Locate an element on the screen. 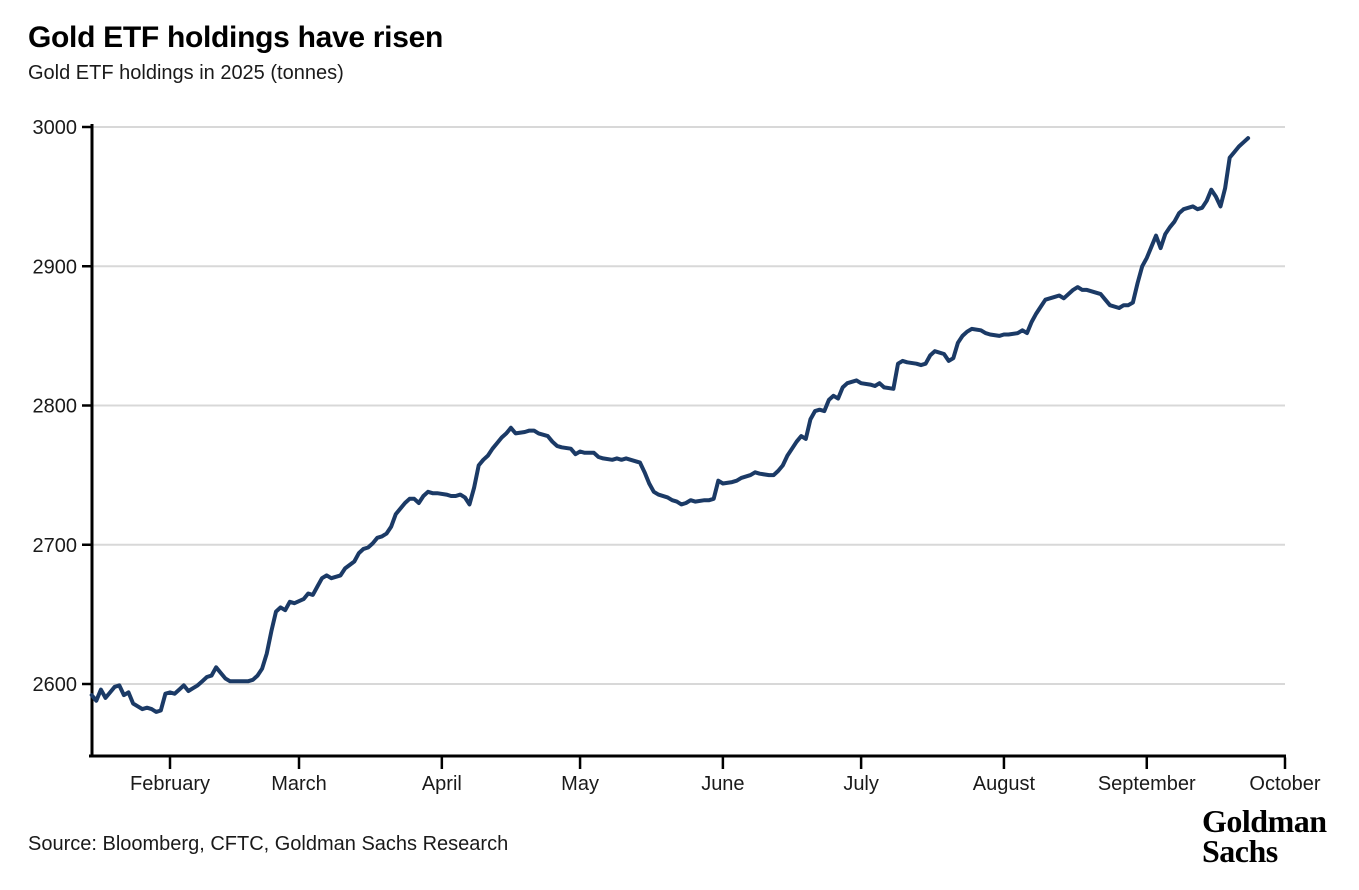  x-tick-label: May is located at coordinates (580, 784).